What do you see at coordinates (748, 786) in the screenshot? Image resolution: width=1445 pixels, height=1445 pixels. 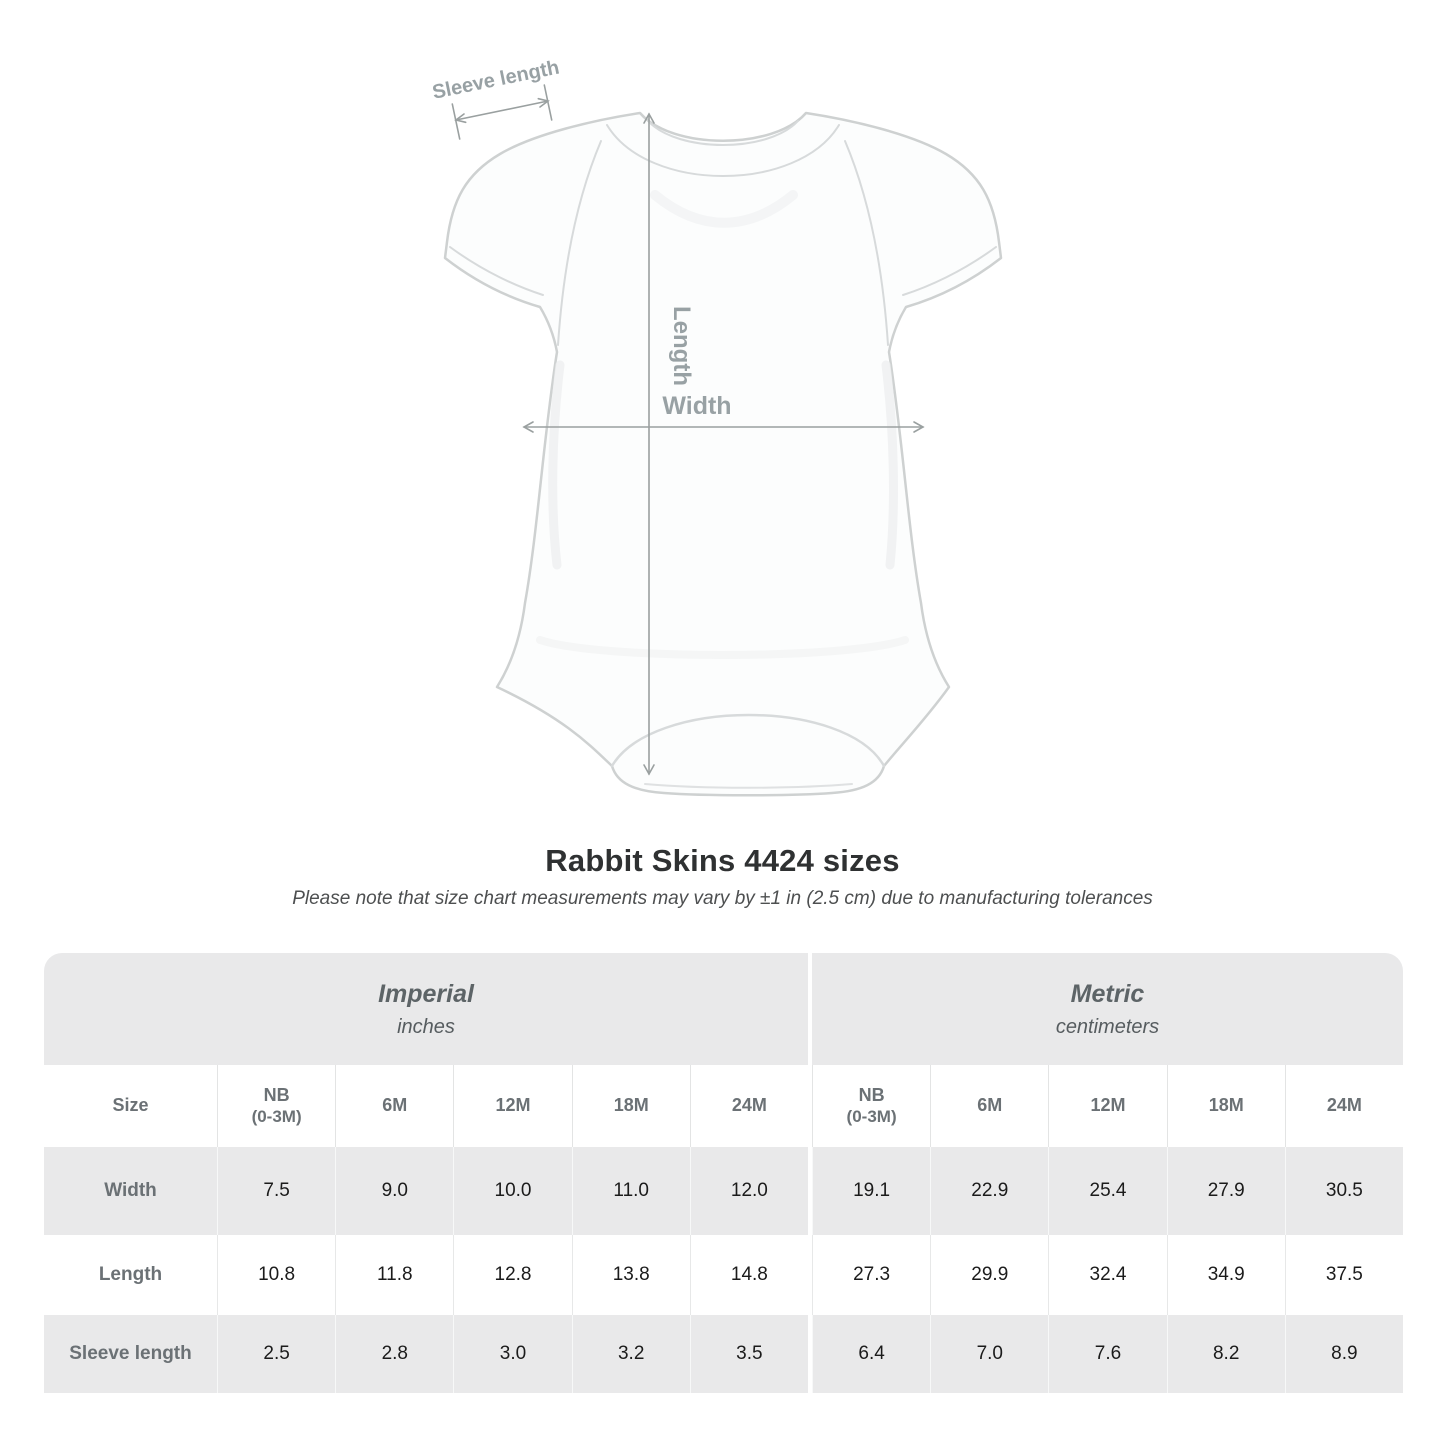 I see `crotch-flap-hem` at bounding box center [748, 786].